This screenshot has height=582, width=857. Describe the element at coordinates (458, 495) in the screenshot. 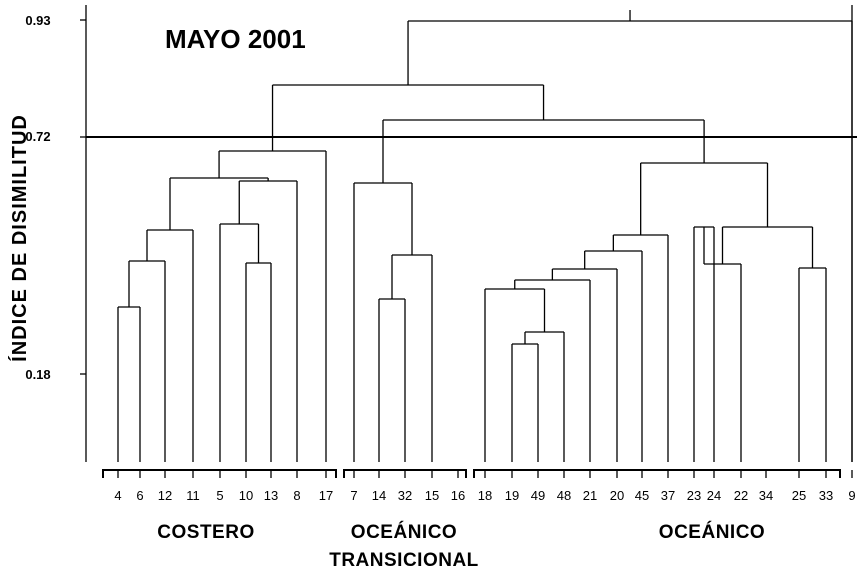

I see `leaf-label: 16` at that location.